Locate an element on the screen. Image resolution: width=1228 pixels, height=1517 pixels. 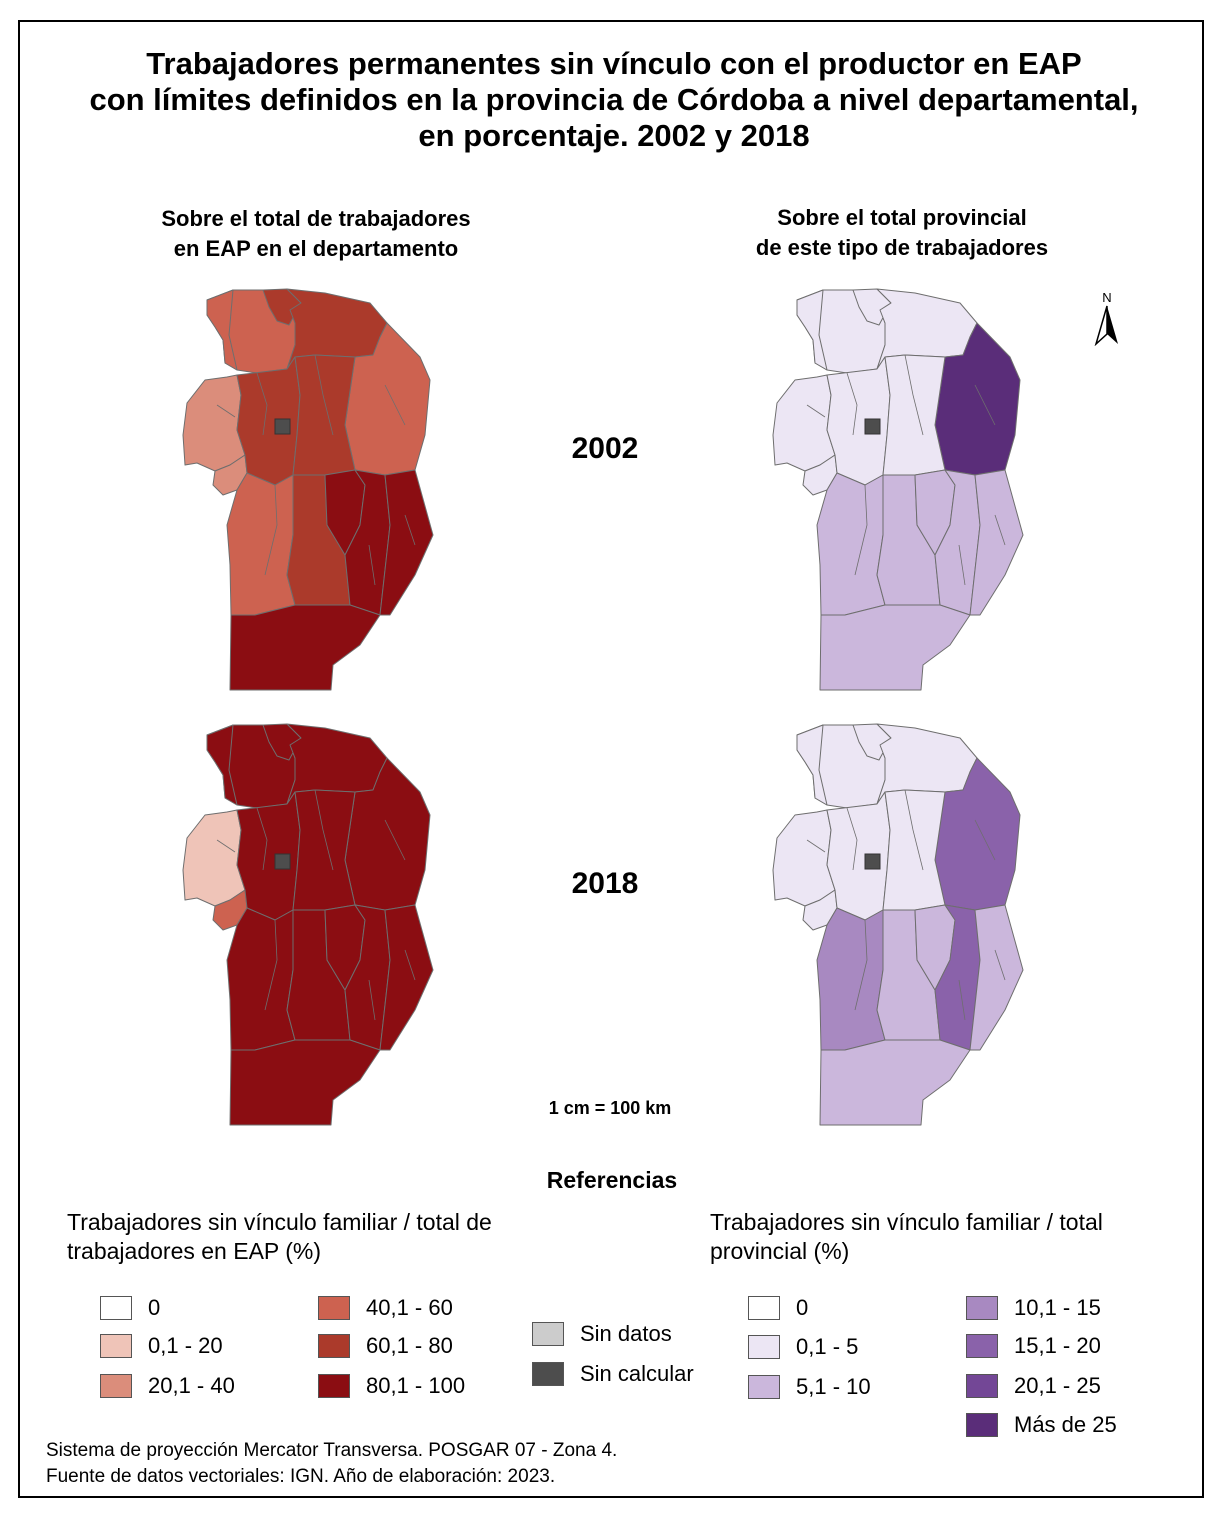
subtitle-right-line-1: Sobre el total provincial is located at coordinates (902, 217).